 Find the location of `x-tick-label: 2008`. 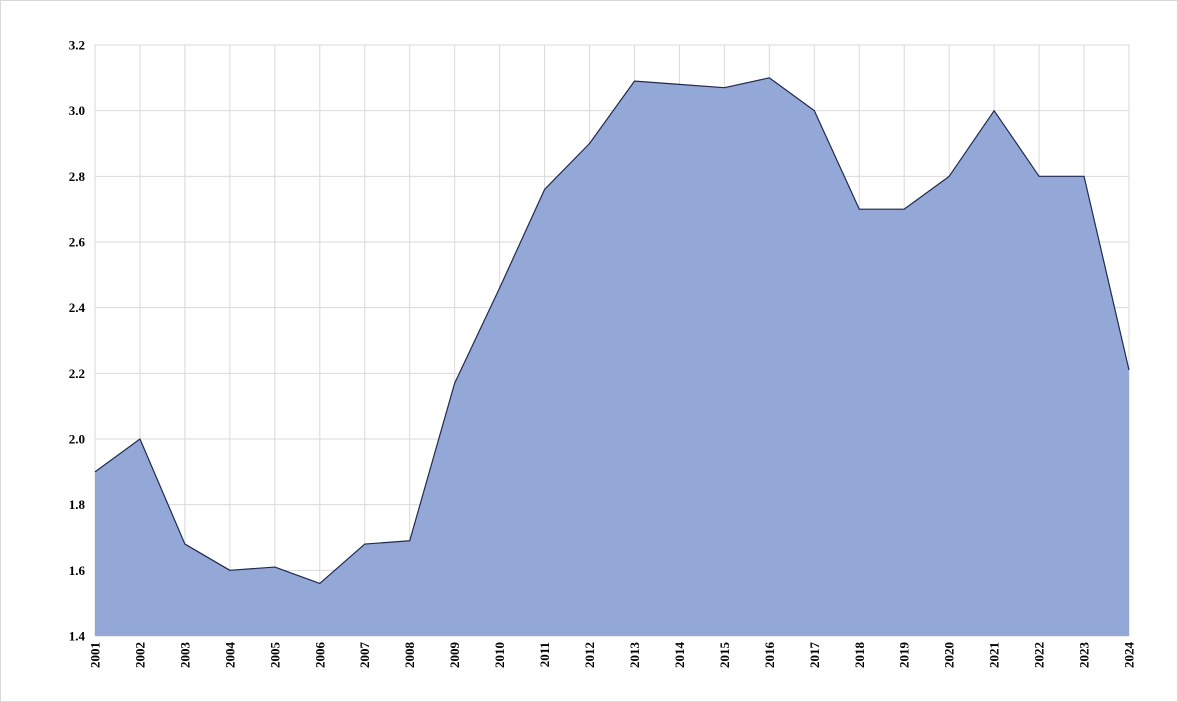

x-tick-label: 2008 is located at coordinates (409, 655).